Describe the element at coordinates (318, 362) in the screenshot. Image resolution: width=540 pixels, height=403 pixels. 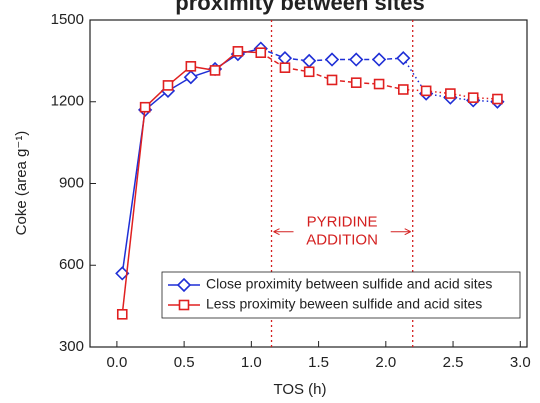
I see `x-tick-label: 1.5` at that location.